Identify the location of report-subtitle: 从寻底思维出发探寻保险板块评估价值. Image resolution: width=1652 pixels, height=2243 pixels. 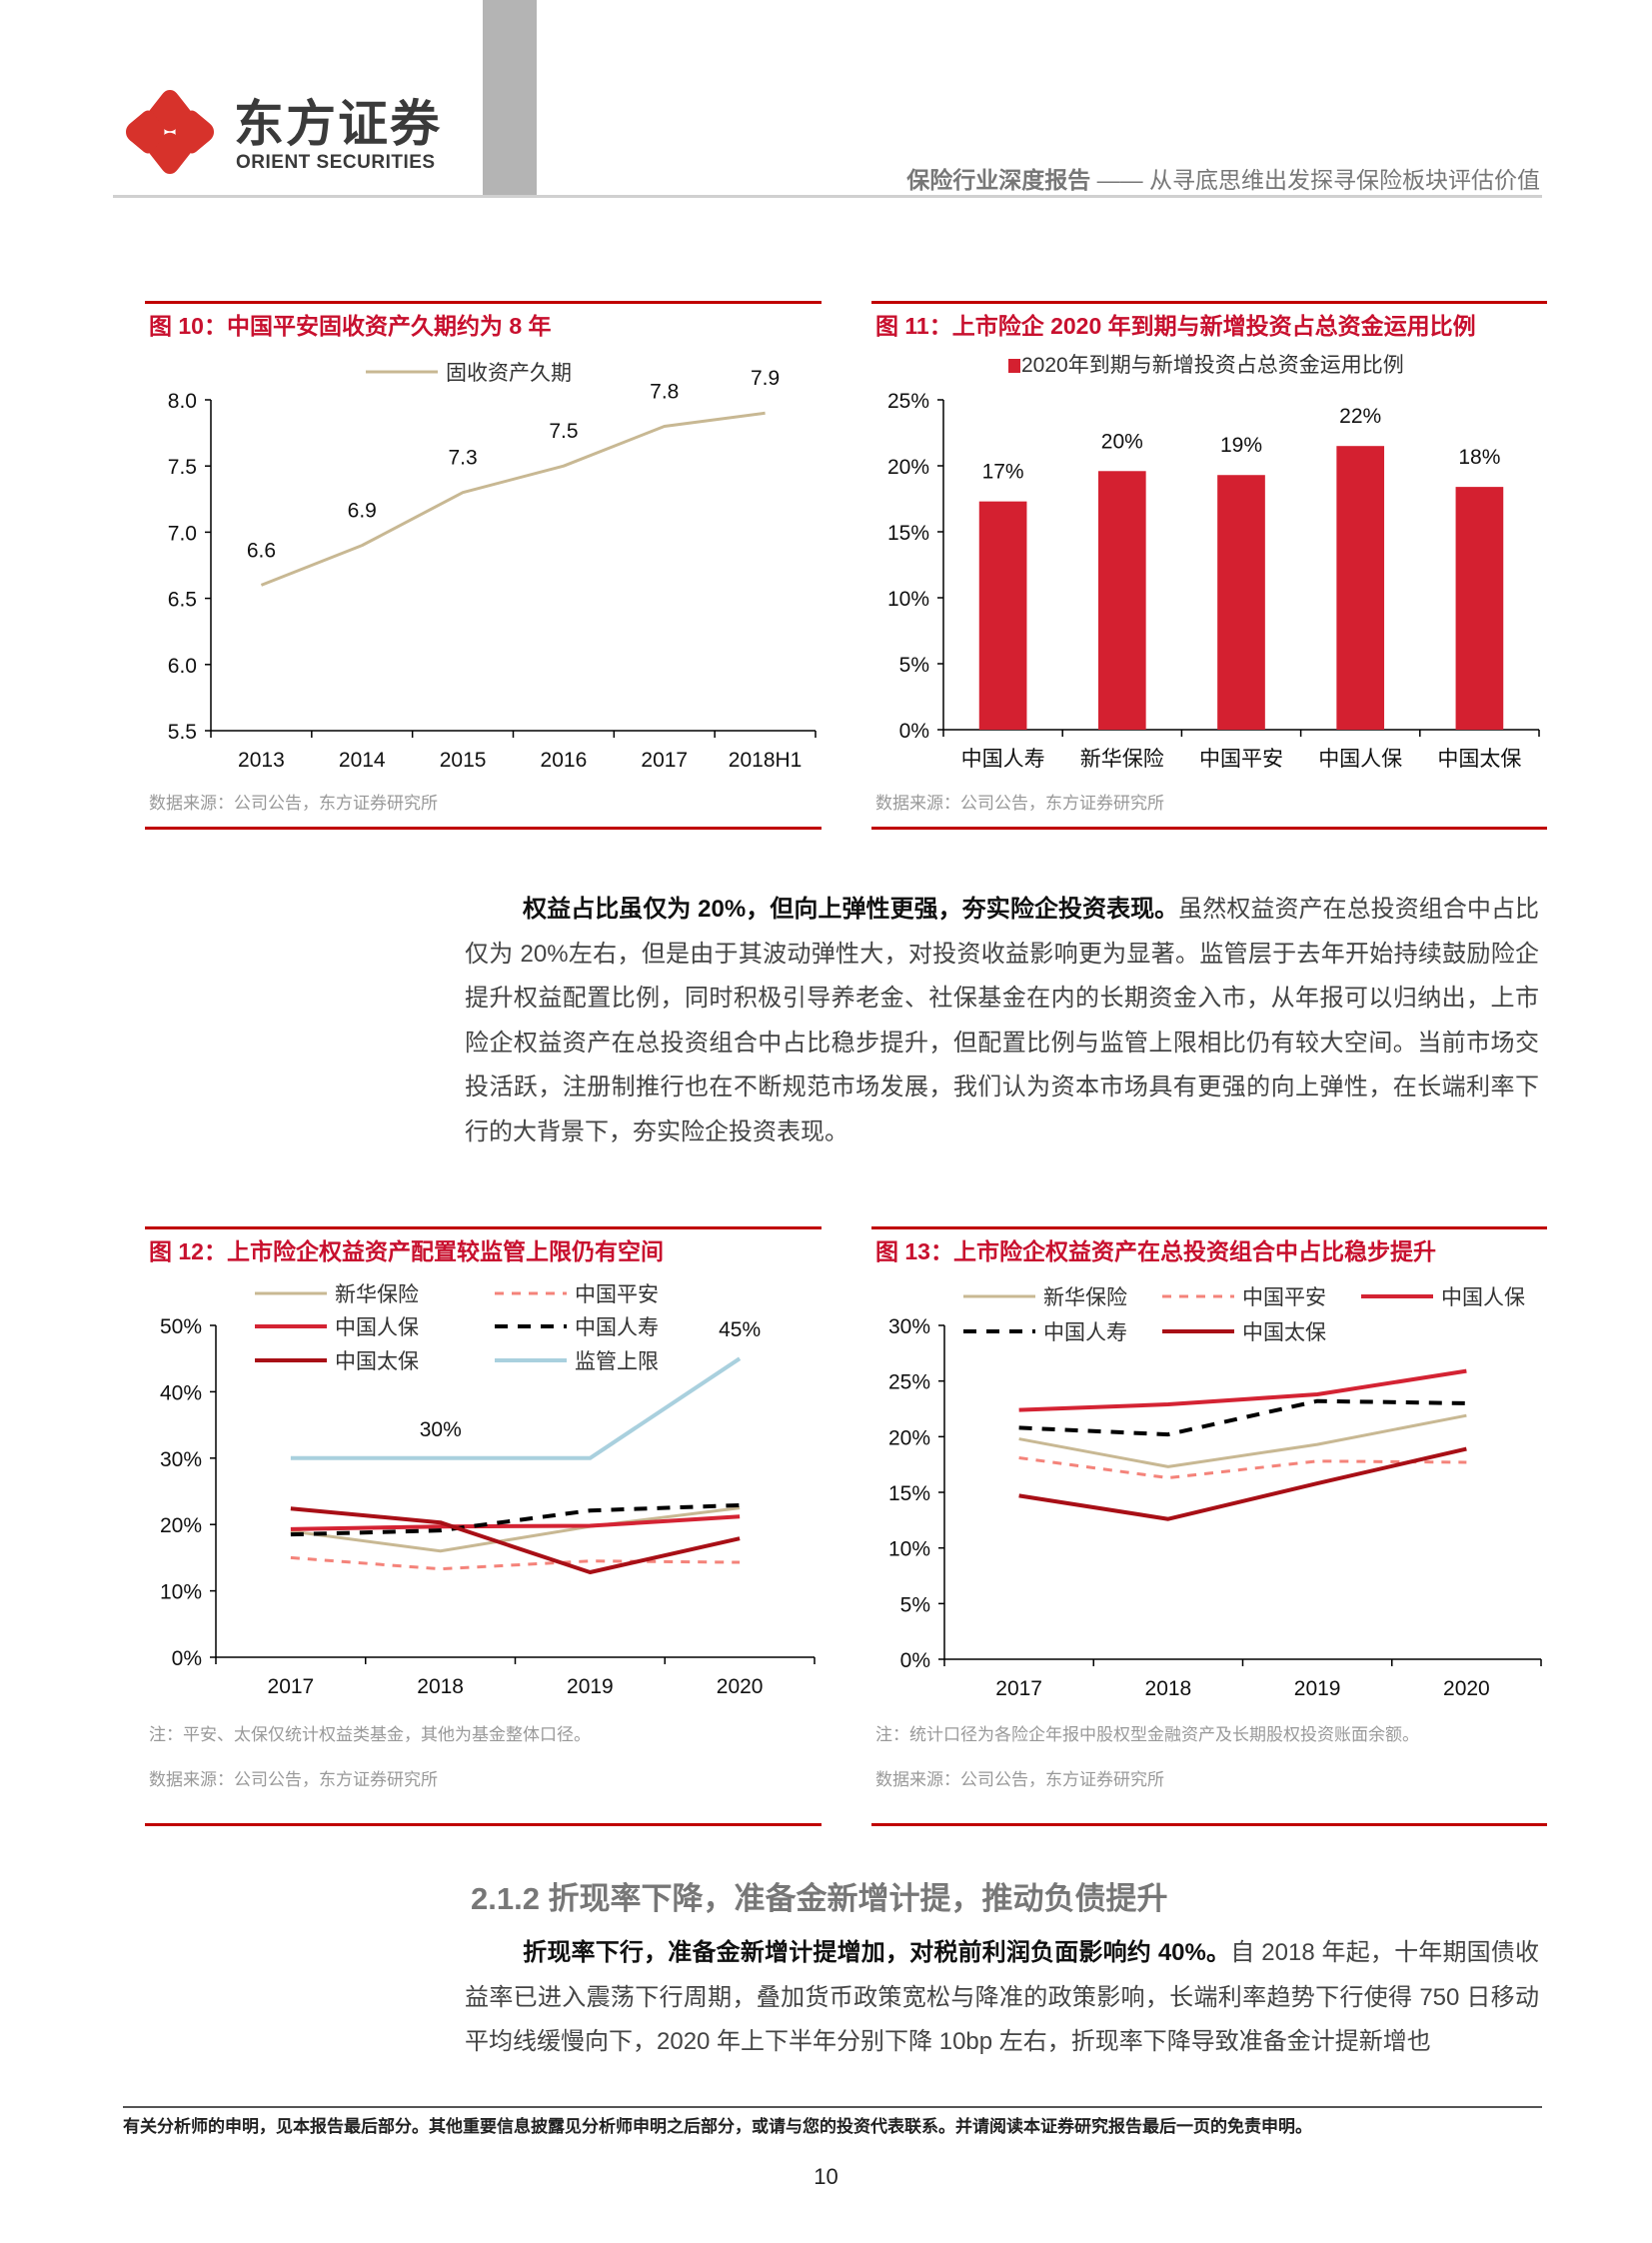
(1344, 180).